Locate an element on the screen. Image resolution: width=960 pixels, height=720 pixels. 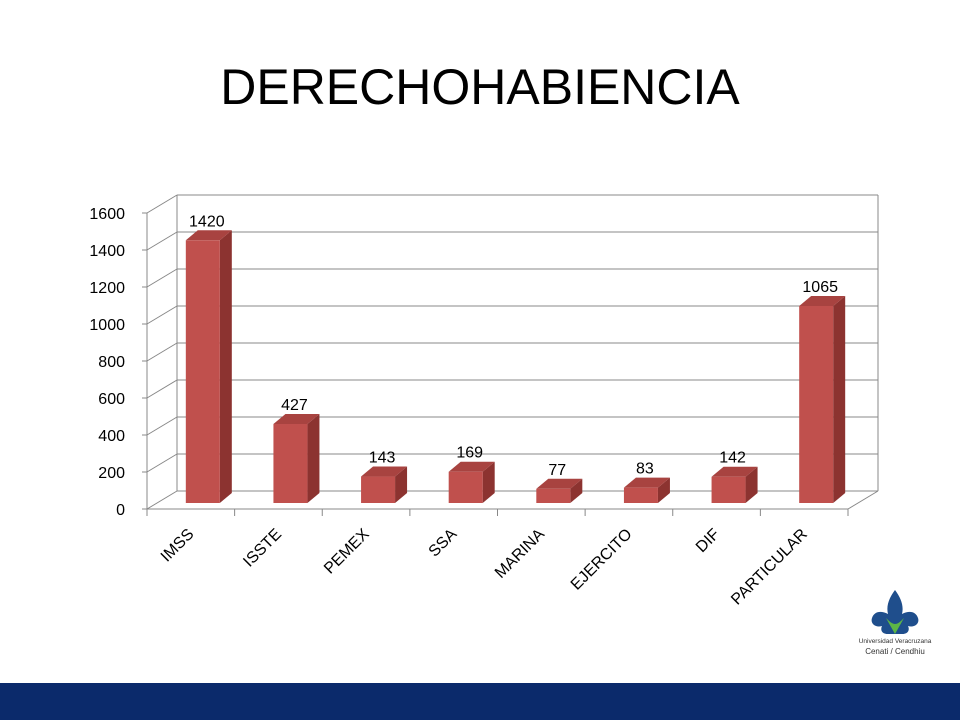
data-label: 143 is located at coordinates (382, 458).